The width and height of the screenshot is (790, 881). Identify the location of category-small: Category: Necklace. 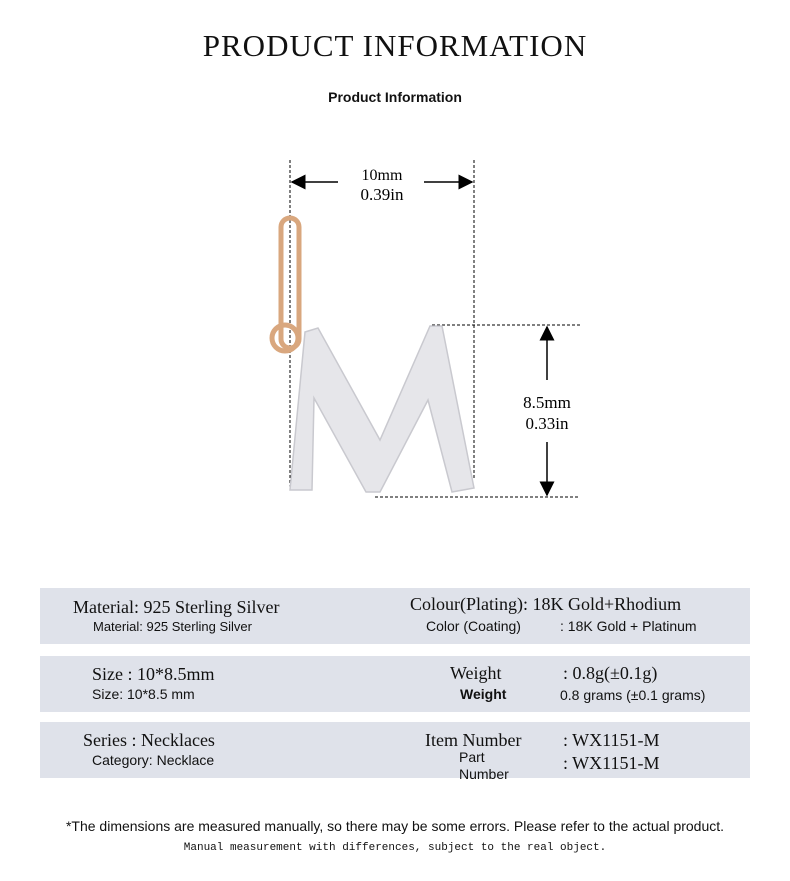
(153, 760).